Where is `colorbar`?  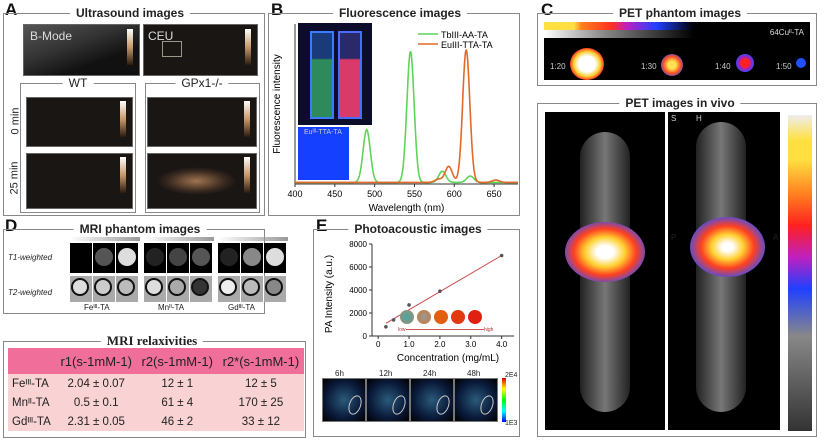 colorbar is located at coordinates (130, 47).